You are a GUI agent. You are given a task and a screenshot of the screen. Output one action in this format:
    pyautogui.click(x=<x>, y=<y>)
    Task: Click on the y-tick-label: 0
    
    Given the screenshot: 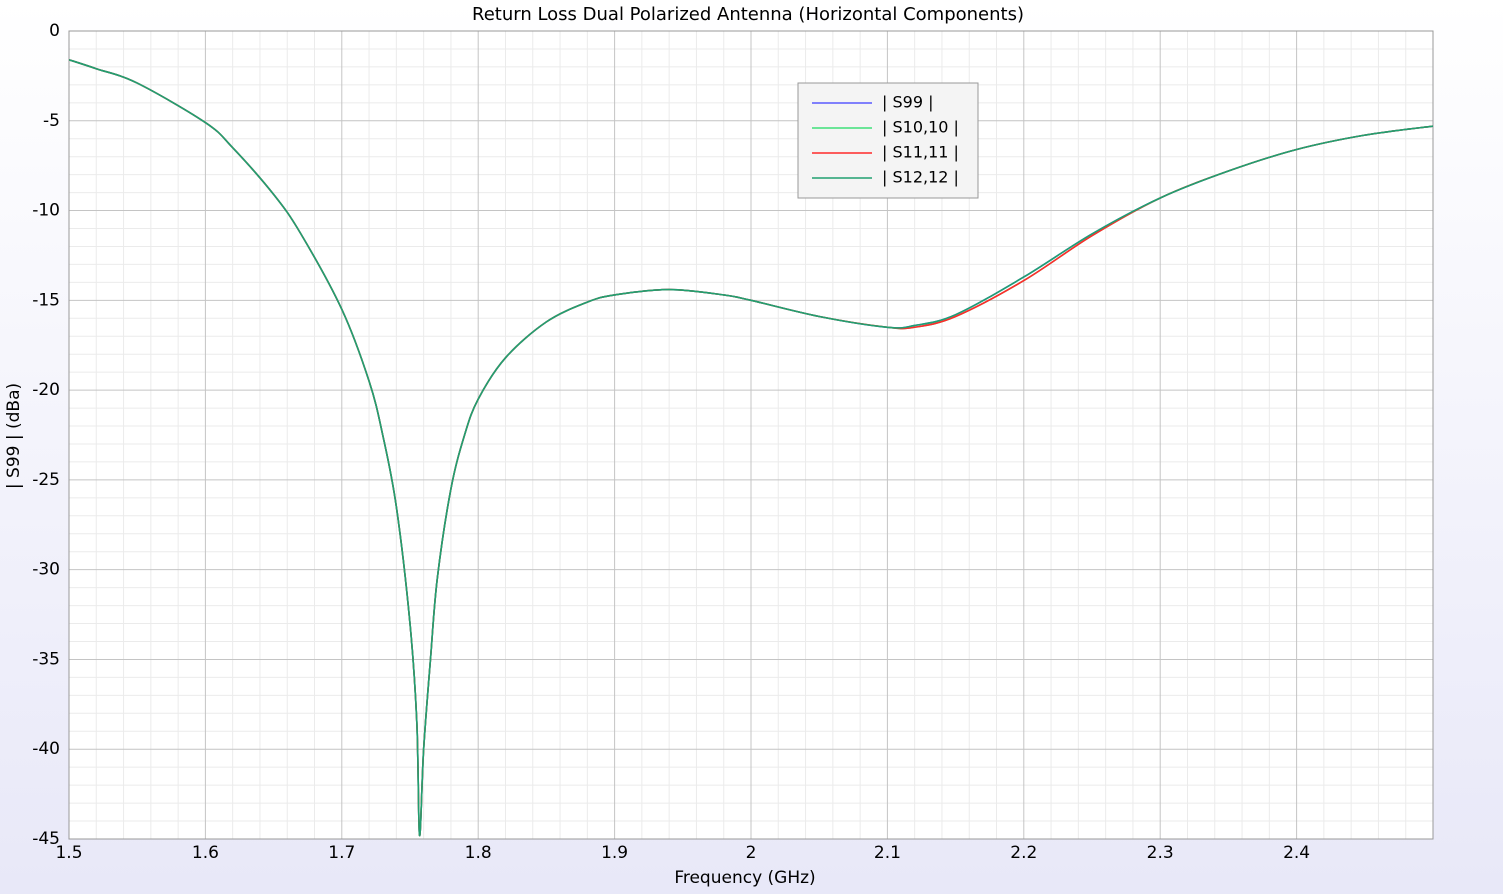 What is the action you would take?
    pyautogui.click(x=54, y=31)
    